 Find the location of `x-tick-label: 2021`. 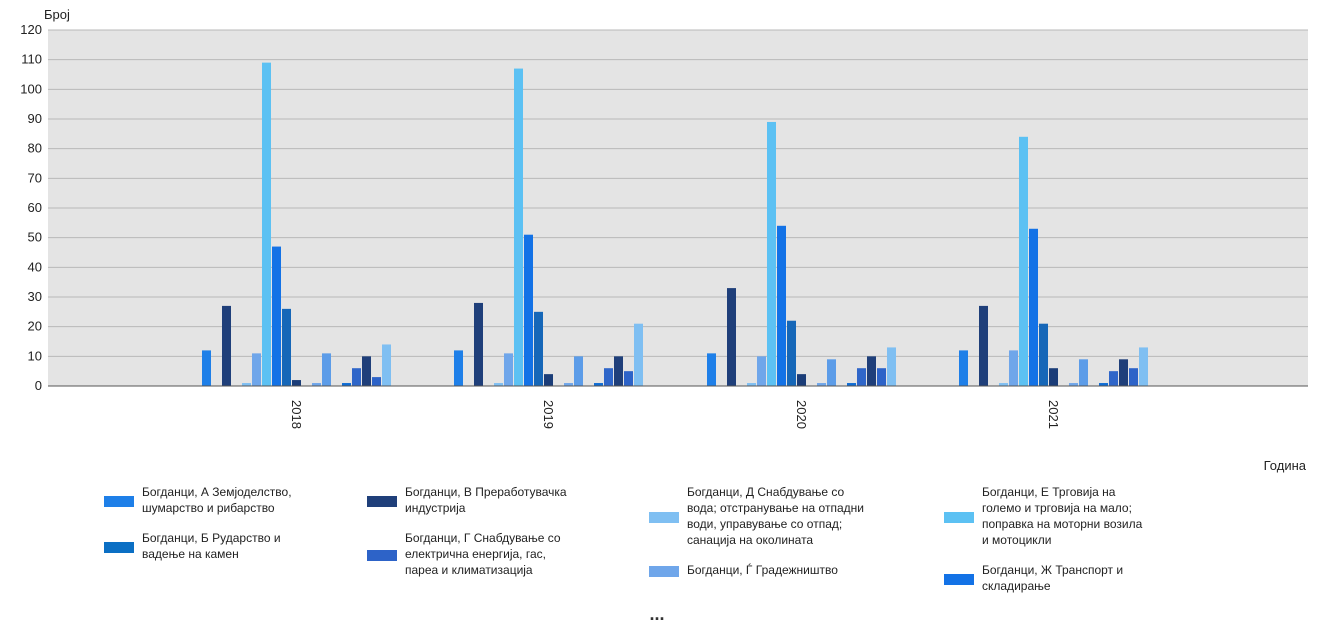

x-tick-label: 2021 is located at coordinates (1053, 414).